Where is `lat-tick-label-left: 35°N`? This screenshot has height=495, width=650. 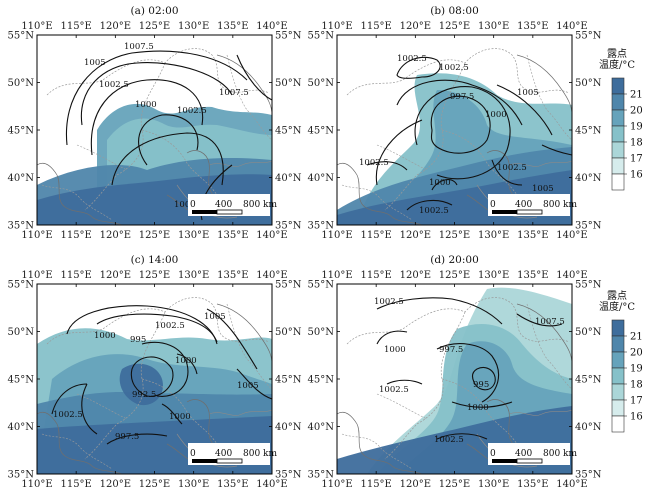 lat-tick-label-left: 35°N is located at coordinates (321, 226).